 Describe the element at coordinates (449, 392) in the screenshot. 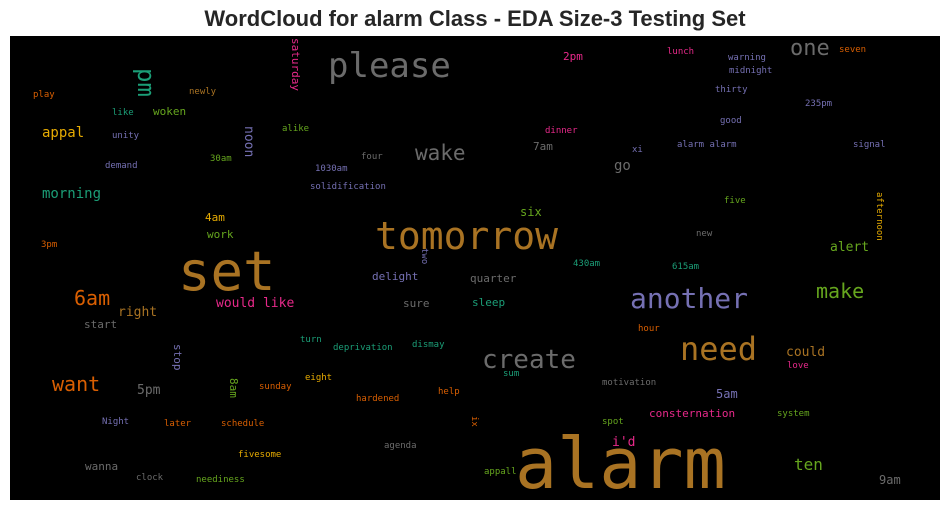

I see `word-help: help` at that location.